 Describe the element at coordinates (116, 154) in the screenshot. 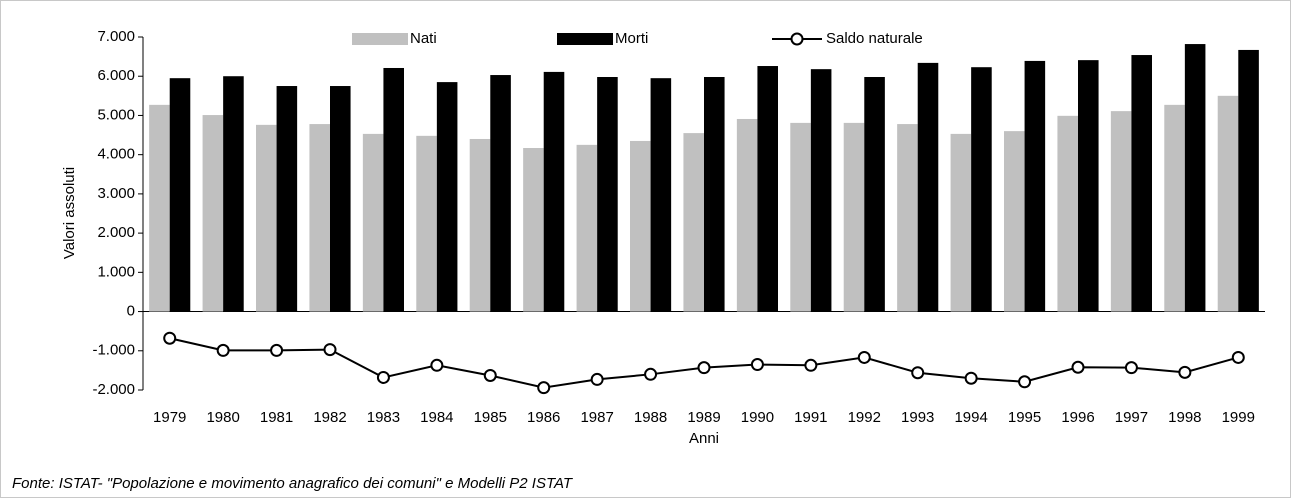

I see `y-tick-label: 4.000` at that location.